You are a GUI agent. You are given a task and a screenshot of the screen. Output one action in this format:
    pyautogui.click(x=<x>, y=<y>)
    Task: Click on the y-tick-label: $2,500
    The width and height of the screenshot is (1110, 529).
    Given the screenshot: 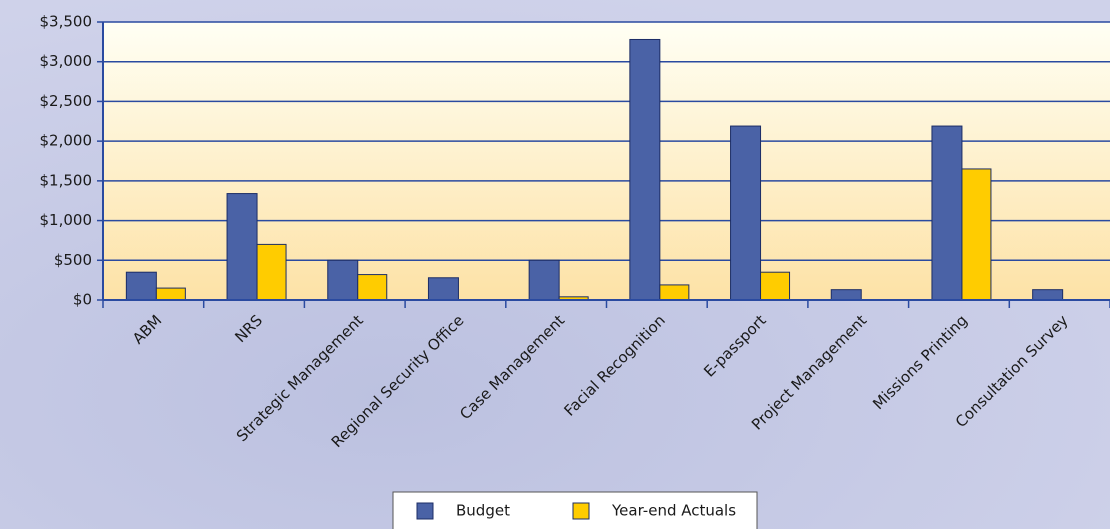 What is the action you would take?
    pyautogui.click(x=66, y=101)
    